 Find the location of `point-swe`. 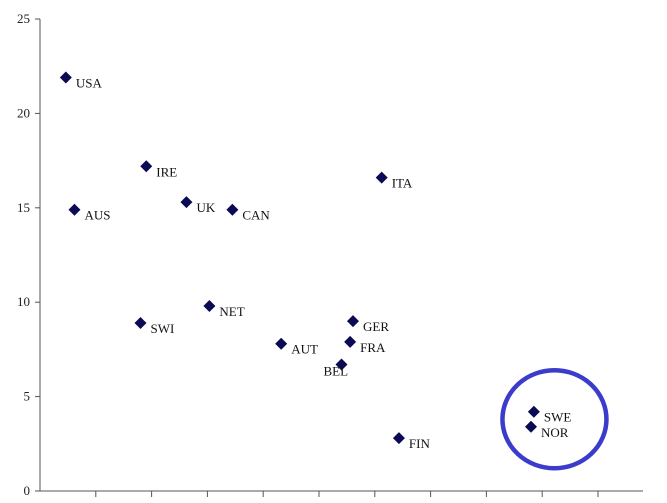

point-swe is located at coordinates (533, 411).